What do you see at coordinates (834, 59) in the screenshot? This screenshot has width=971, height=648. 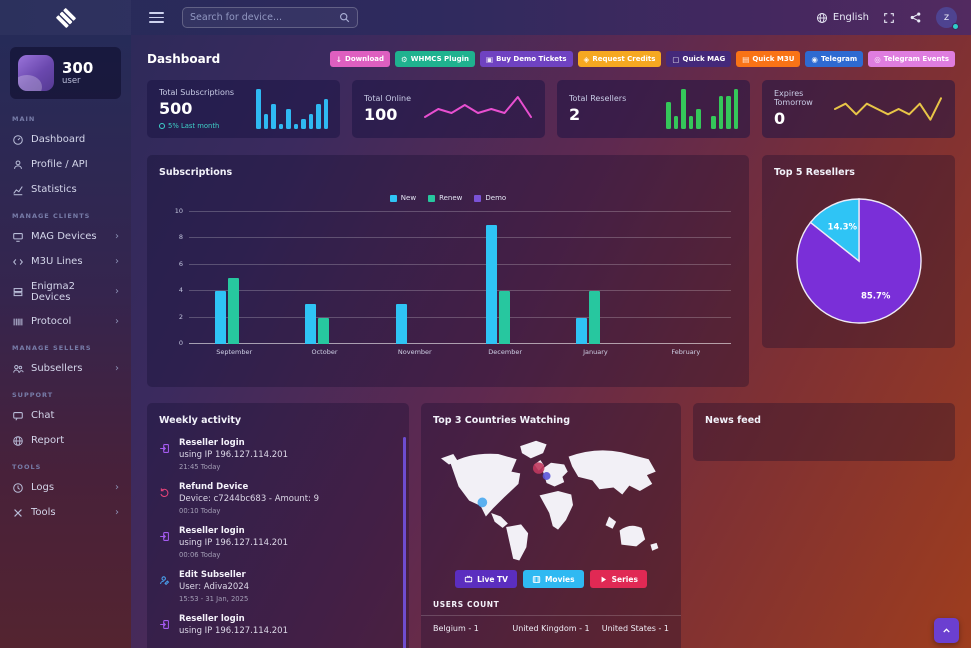 I see `telegram-button: ◉ Telegram` at bounding box center [834, 59].